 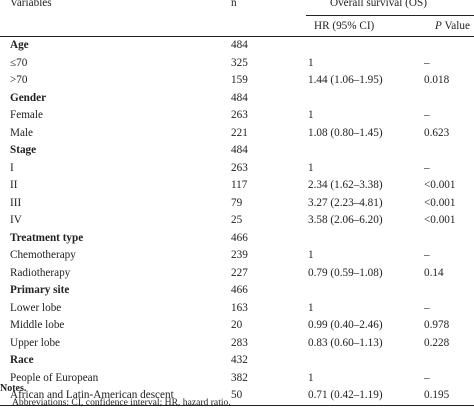 I want to click on cell-n: 50, so click(x=268, y=396).